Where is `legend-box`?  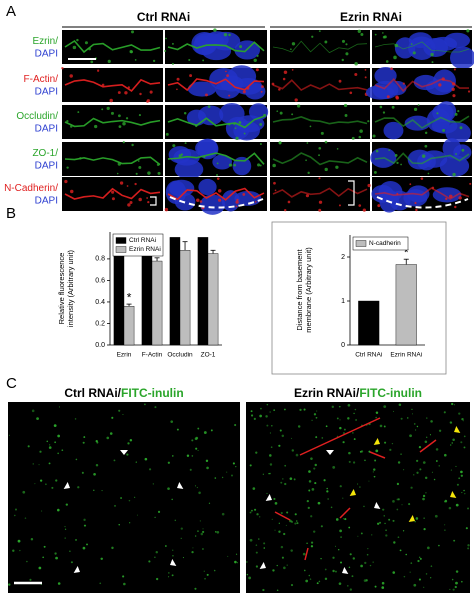
legend-box is located at coordinates (380, 243).